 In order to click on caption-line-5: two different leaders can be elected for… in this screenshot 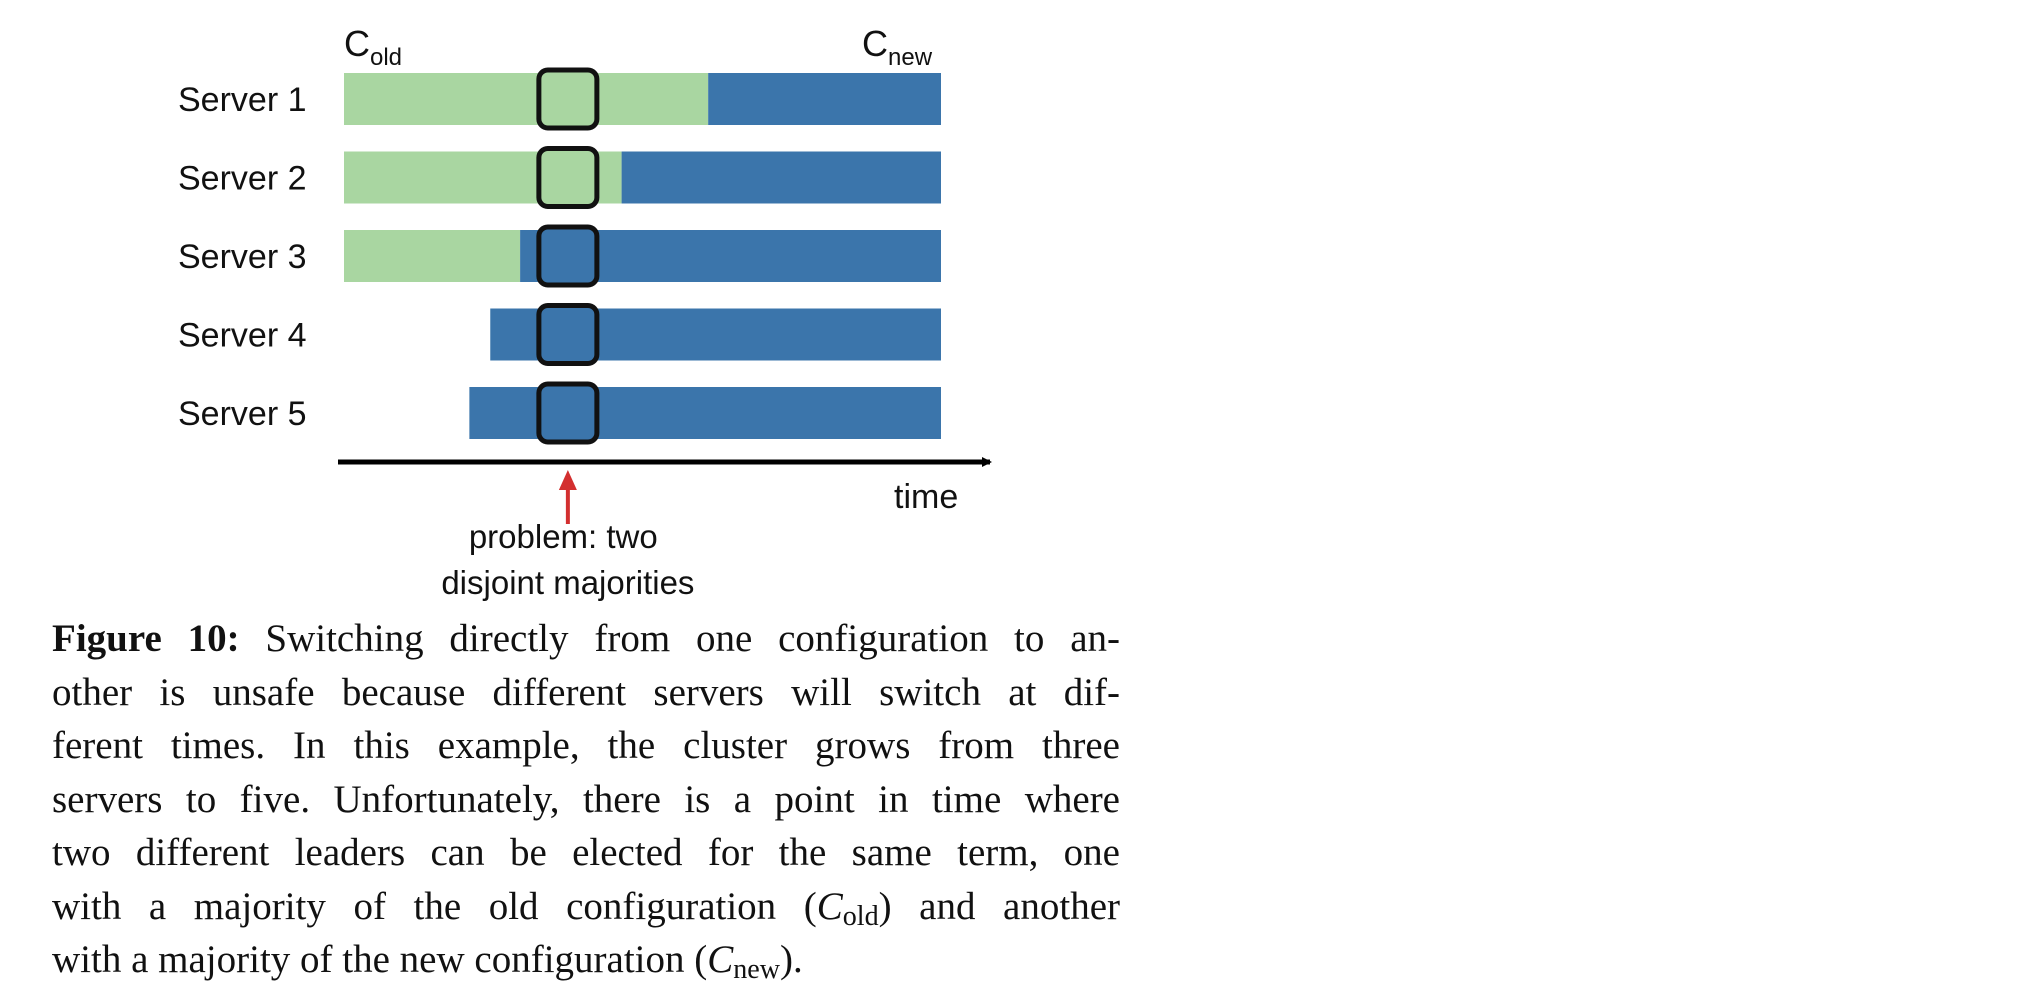, I will do `click(586, 852)`.